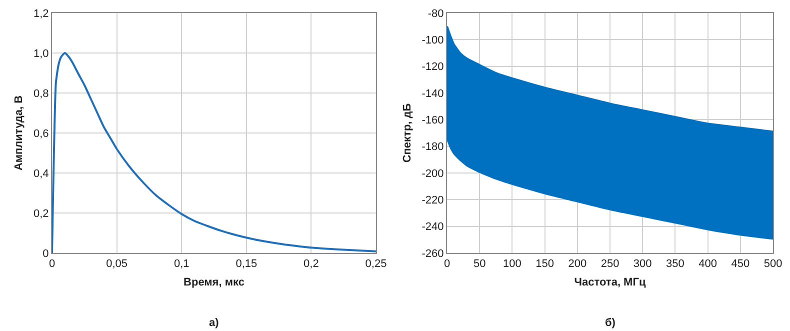 The height and width of the screenshot is (331, 790). What do you see at coordinates (41, 14) in the screenshot?
I see `y-tick-label: 1,2` at bounding box center [41, 14].